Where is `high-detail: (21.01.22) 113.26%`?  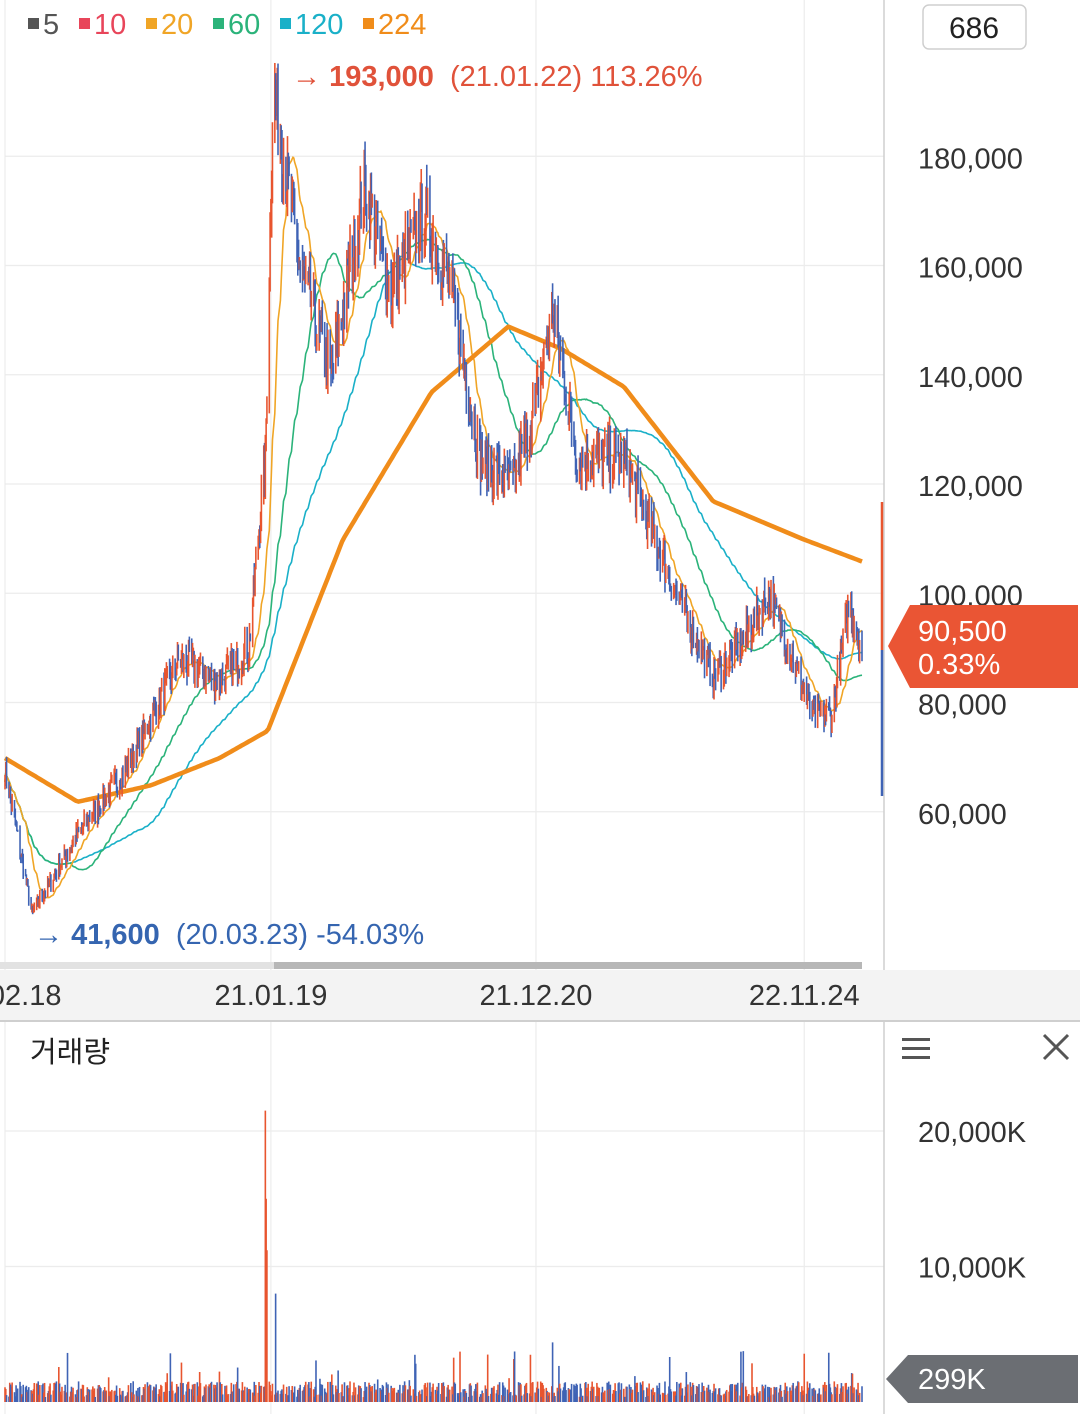 high-detail: (21.01.22) 113.26% is located at coordinates (576, 77).